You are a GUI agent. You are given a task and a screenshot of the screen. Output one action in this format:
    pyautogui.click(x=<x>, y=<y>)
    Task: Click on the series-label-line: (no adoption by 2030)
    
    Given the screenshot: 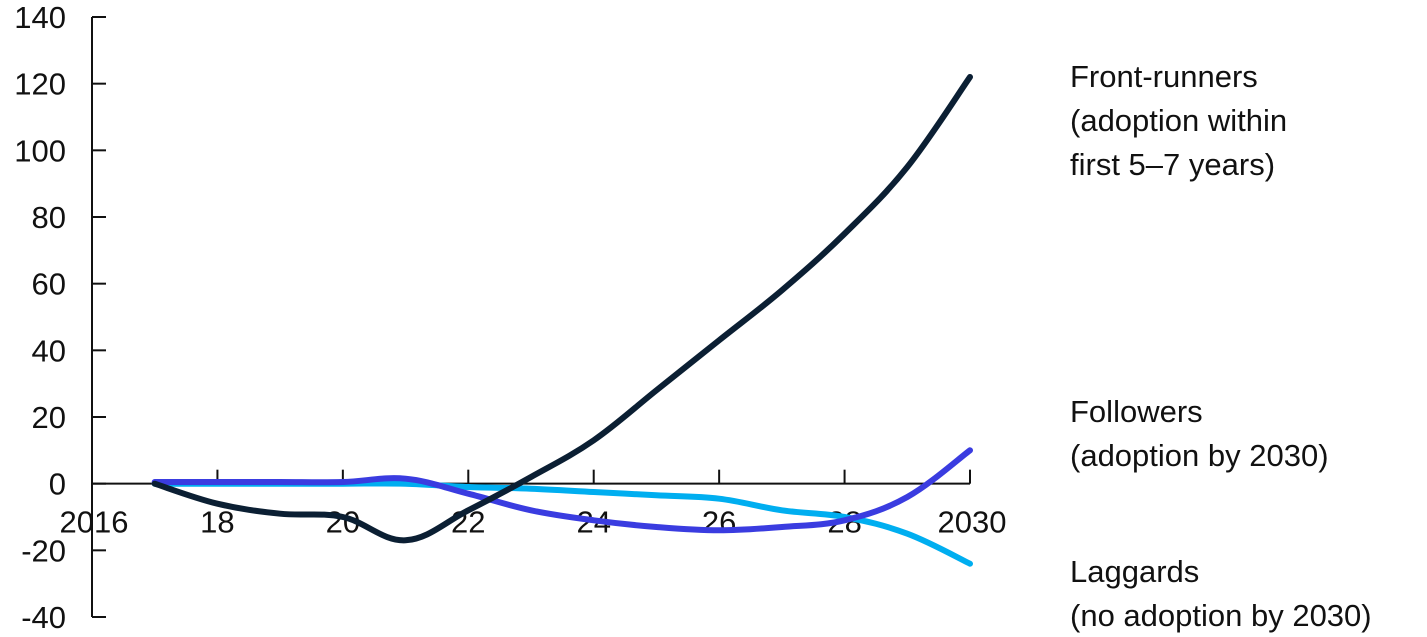 What is the action you would take?
    pyautogui.click(x=1221, y=615)
    